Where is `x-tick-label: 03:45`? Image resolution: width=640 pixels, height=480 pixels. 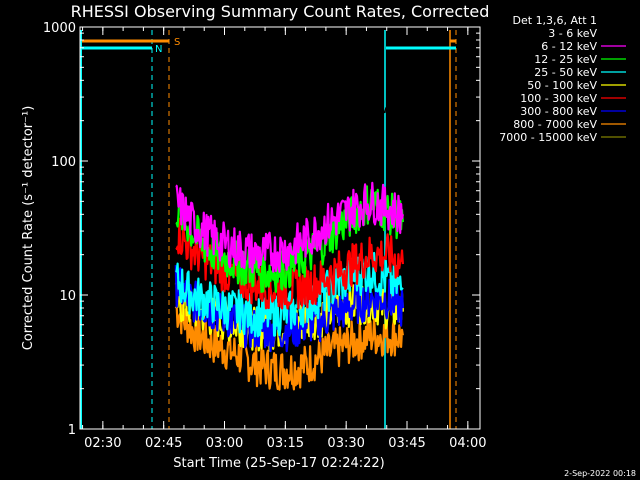
x-tick-label: 03:45 is located at coordinates (406, 443).